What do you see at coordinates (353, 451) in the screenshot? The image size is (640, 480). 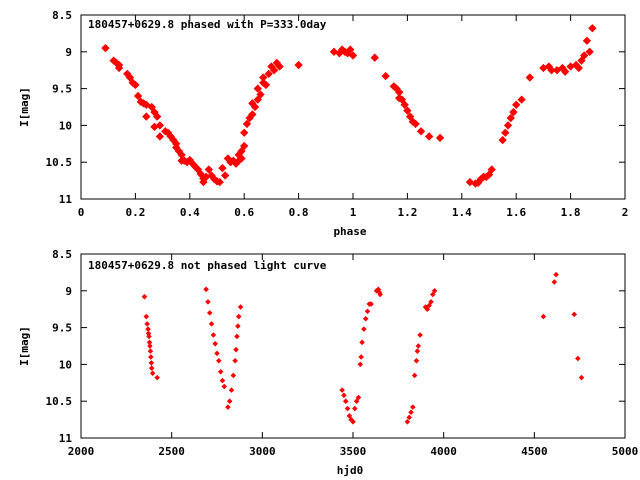 I see `unphased-x-tick-label: 3500` at bounding box center [353, 451].